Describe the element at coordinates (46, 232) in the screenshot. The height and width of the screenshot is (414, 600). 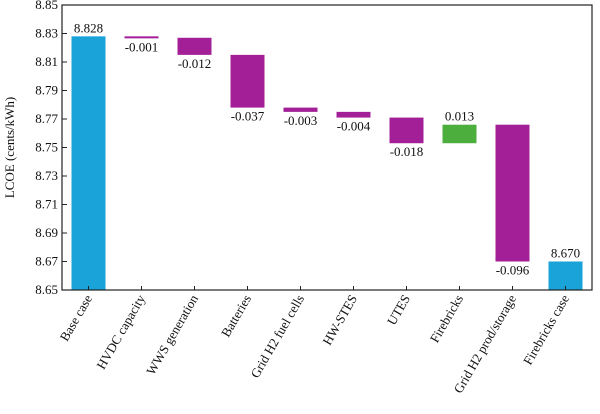
I see `y-tick-label: 8.69` at that location.